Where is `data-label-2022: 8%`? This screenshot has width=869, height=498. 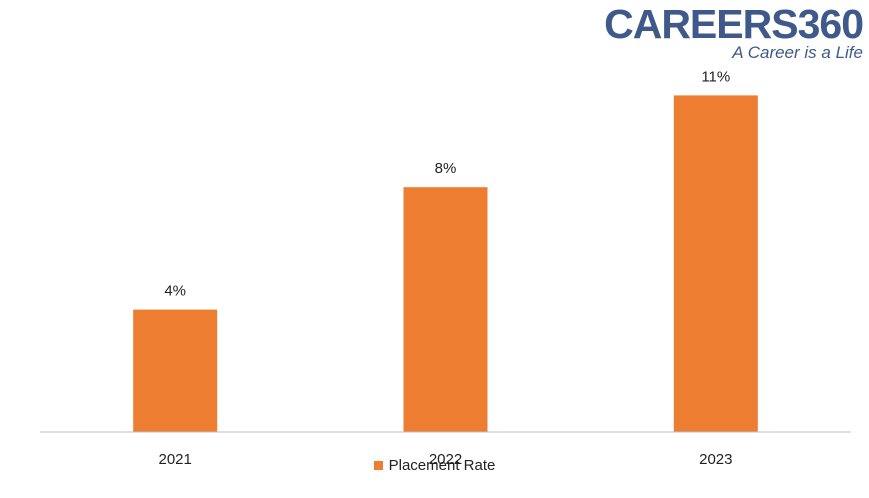
data-label-2022: 8% is located at coordinates (446, 168).